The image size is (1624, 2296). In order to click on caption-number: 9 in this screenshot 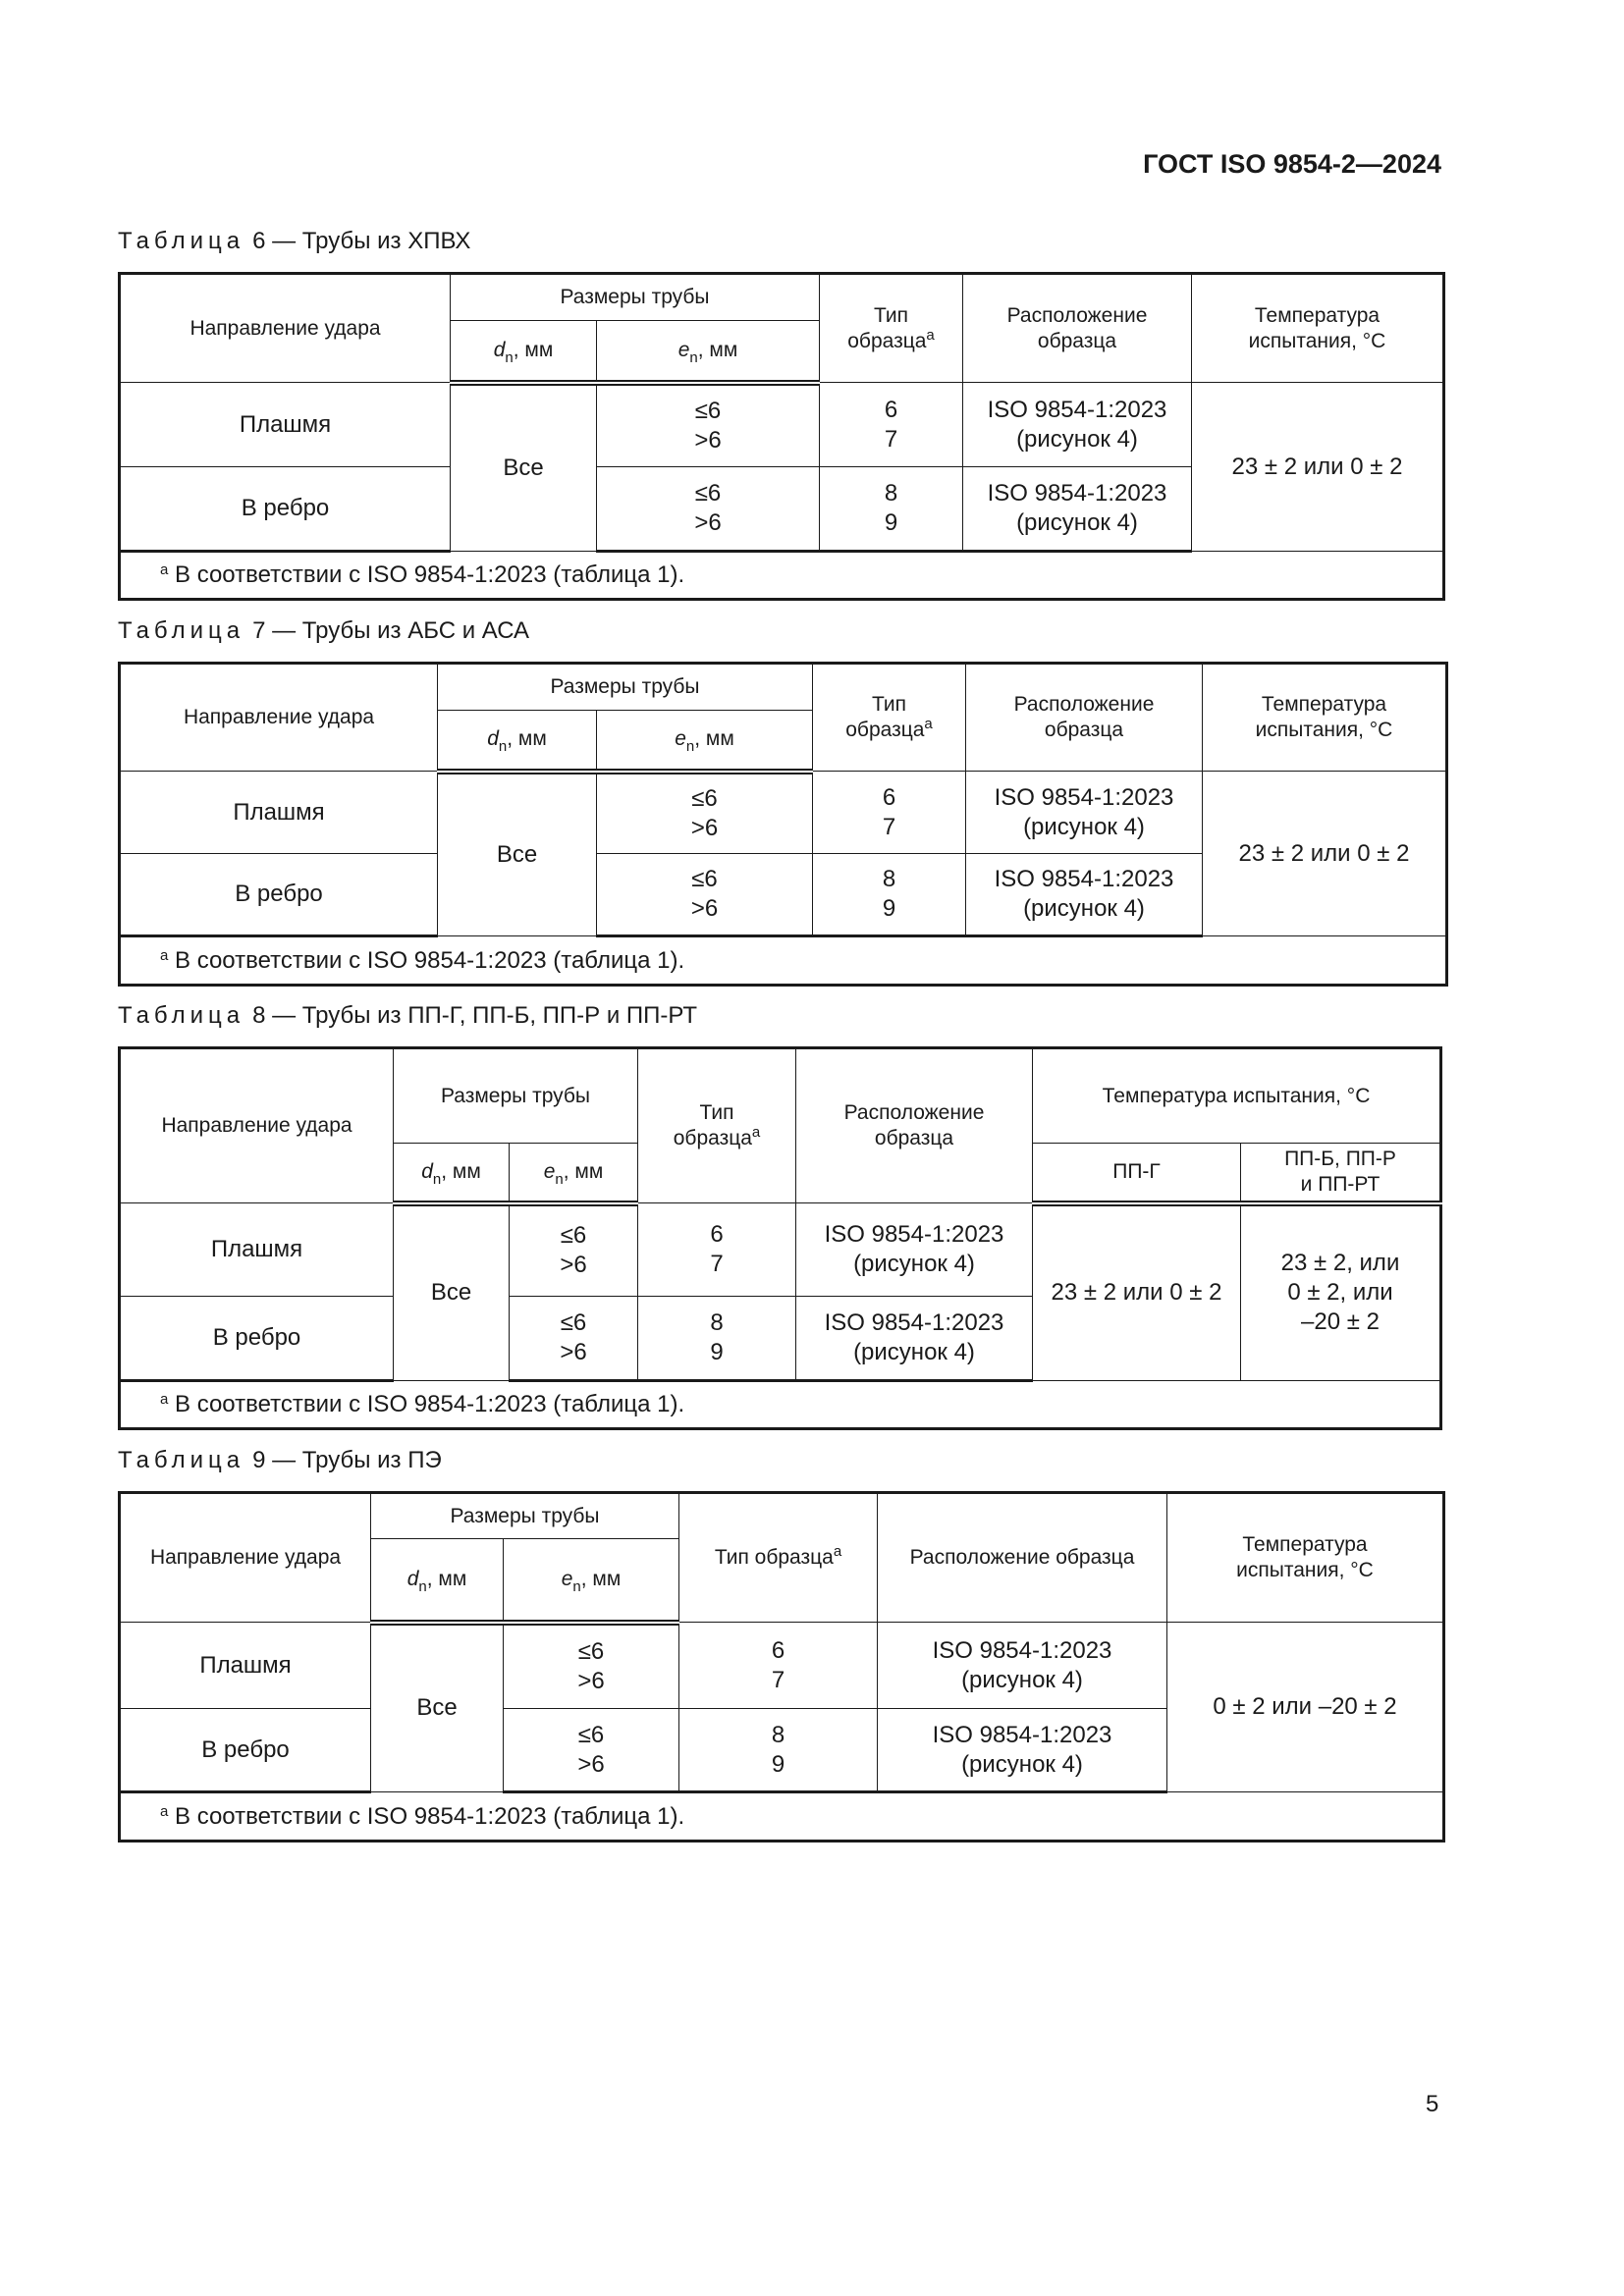, I will do `click(259, 1460)`.